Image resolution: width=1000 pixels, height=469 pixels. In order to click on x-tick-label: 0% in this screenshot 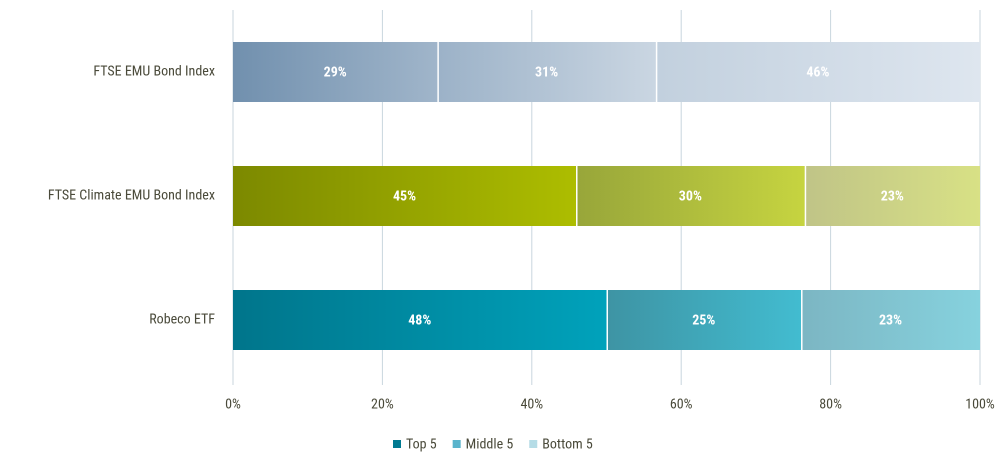, I will do `click(233, 405)`.